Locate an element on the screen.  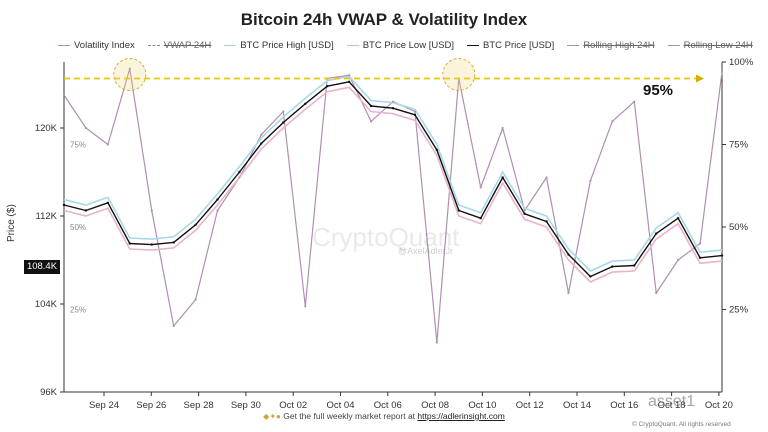
inner-vol-label: 25% is located at coordinates (78, 310).